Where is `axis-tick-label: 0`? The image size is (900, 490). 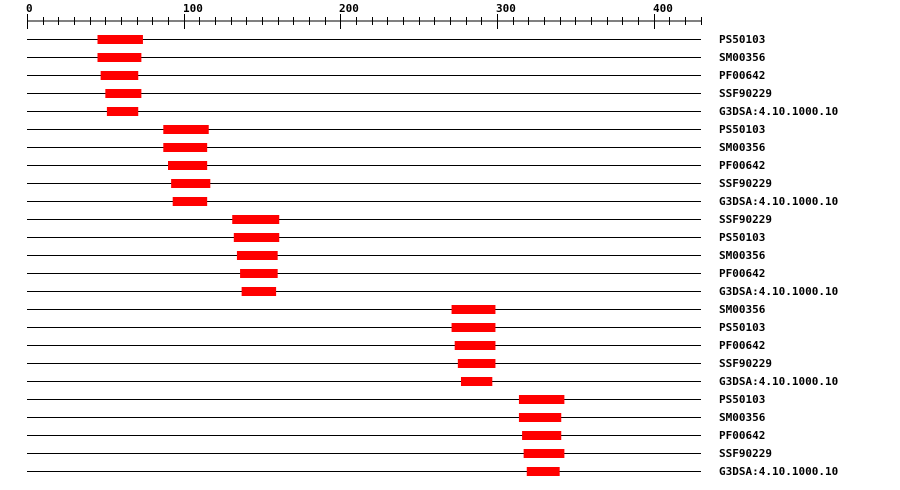 axis-tick-label: 0 is located at coordinates (29, 8).